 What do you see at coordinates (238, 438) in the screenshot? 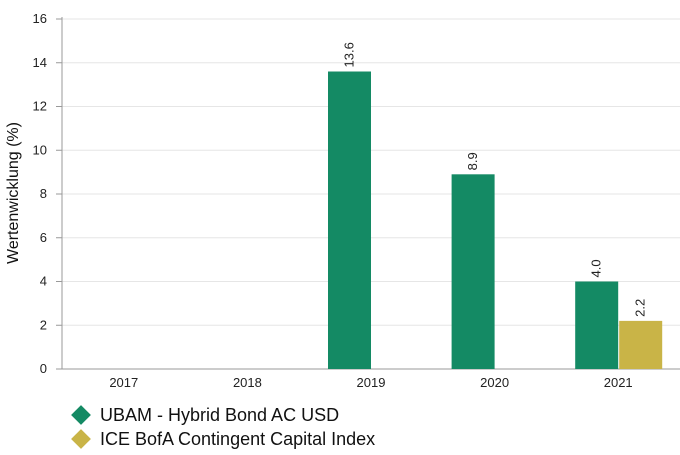
I see `legend-label-index: ICE BofA Contingent Capital Index` at bounding box center [238, 438].